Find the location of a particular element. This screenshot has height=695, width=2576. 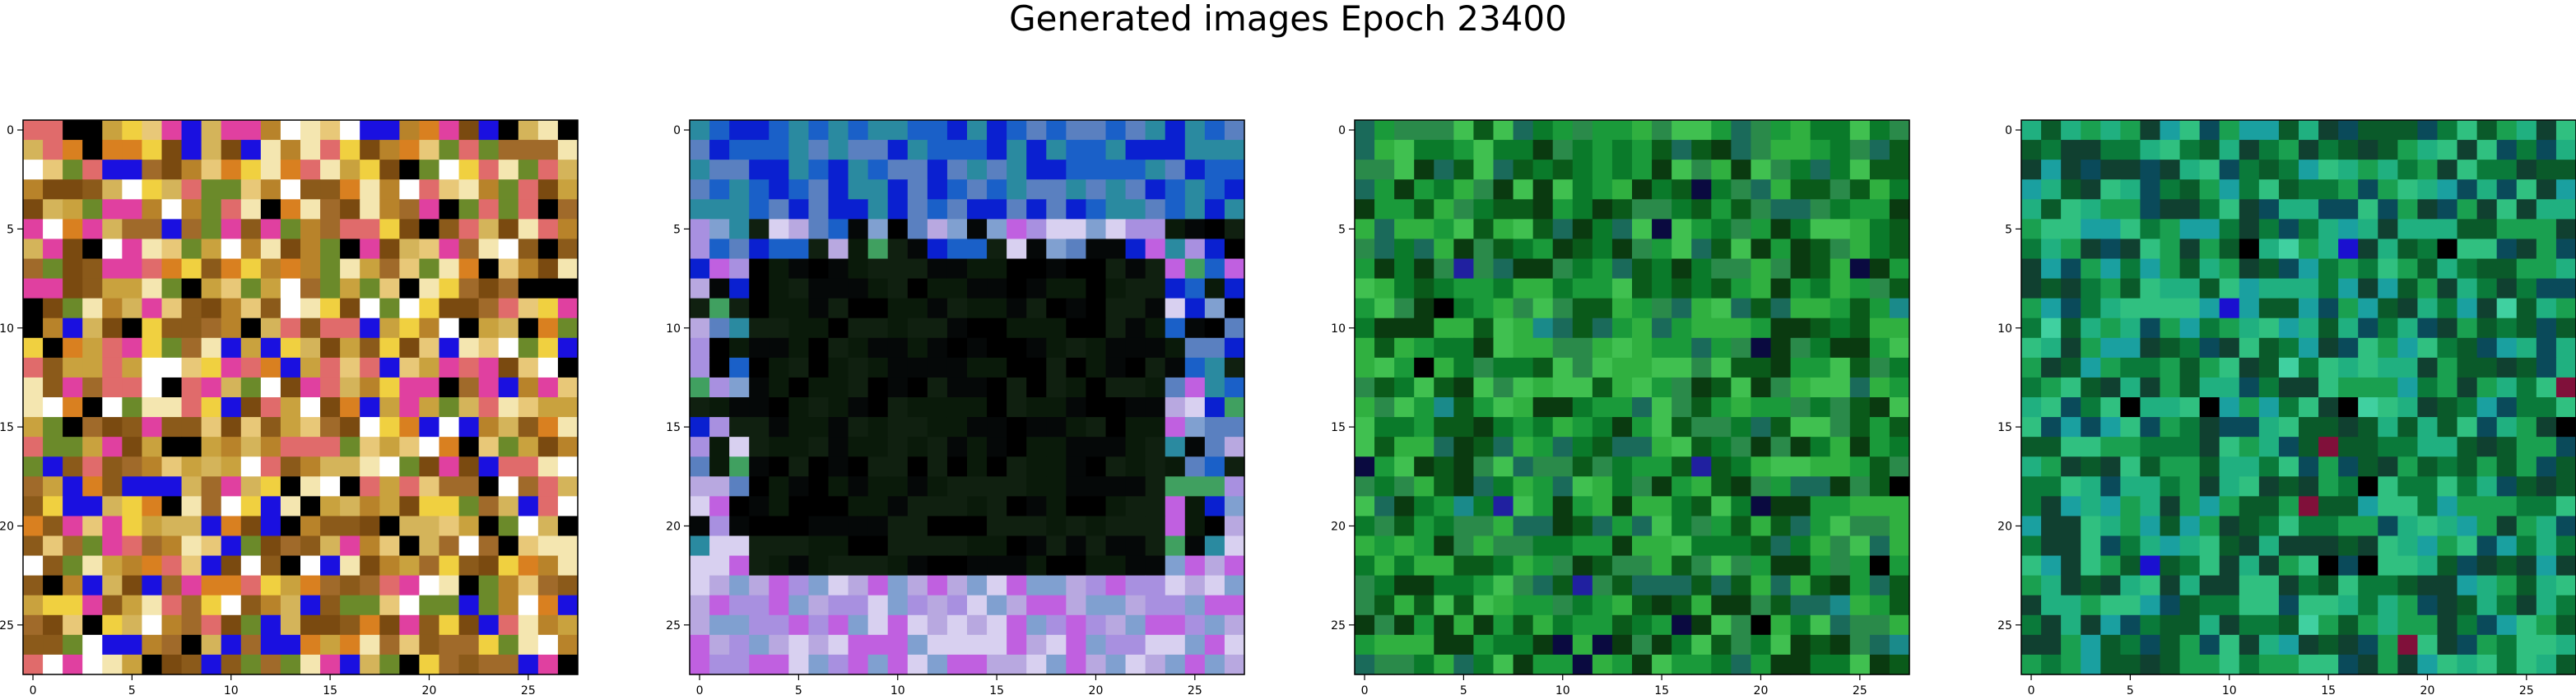

y-tick-label: 25 is located at coordinates (7, 625).